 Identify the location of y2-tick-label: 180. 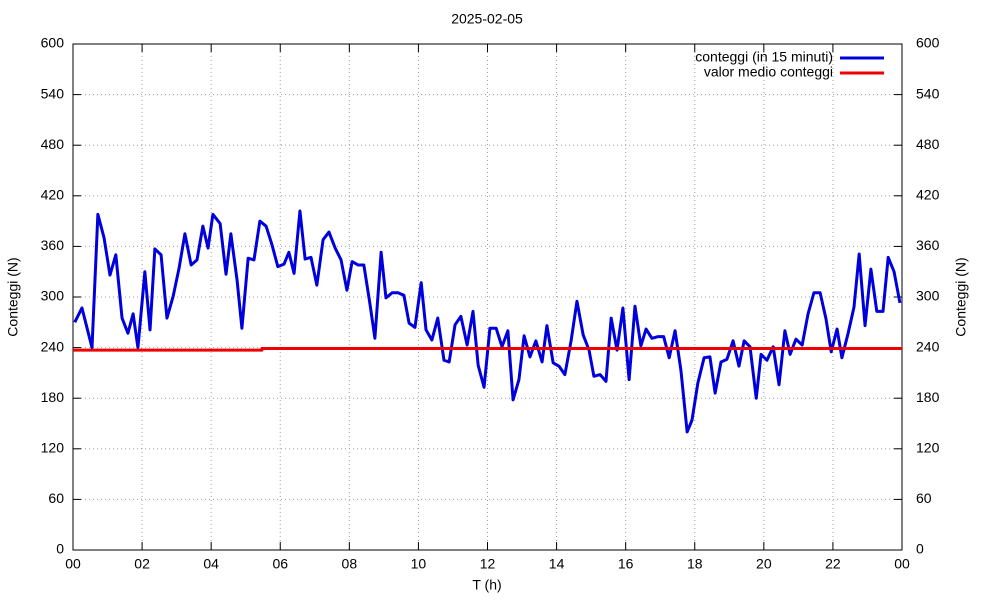
(928, 397).